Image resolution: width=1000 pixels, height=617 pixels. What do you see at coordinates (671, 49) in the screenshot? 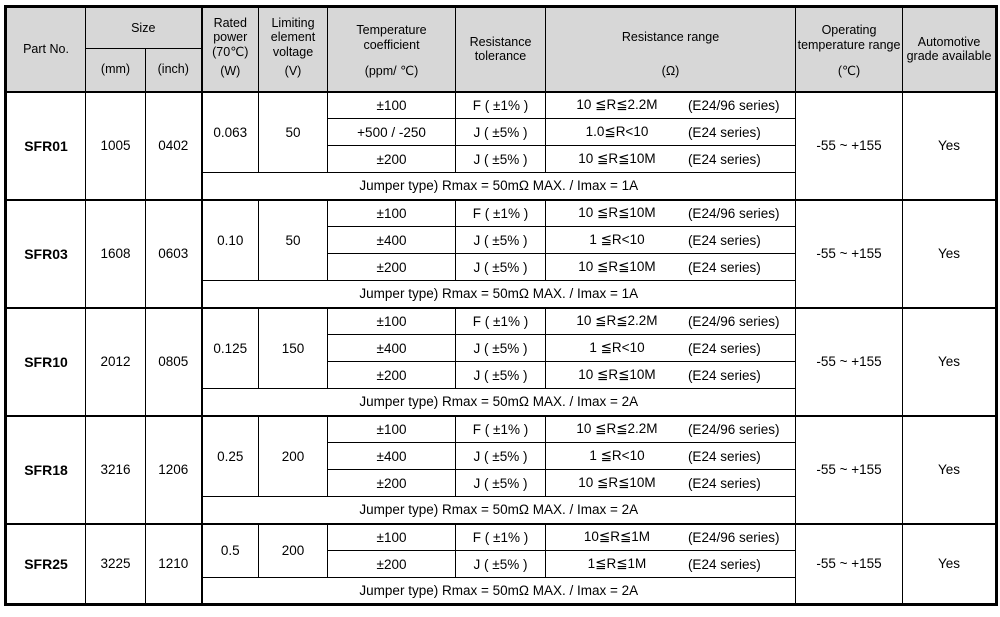
I see `header-resistance-range: Resistance range (Ω)` at bounding box center [671, 49].